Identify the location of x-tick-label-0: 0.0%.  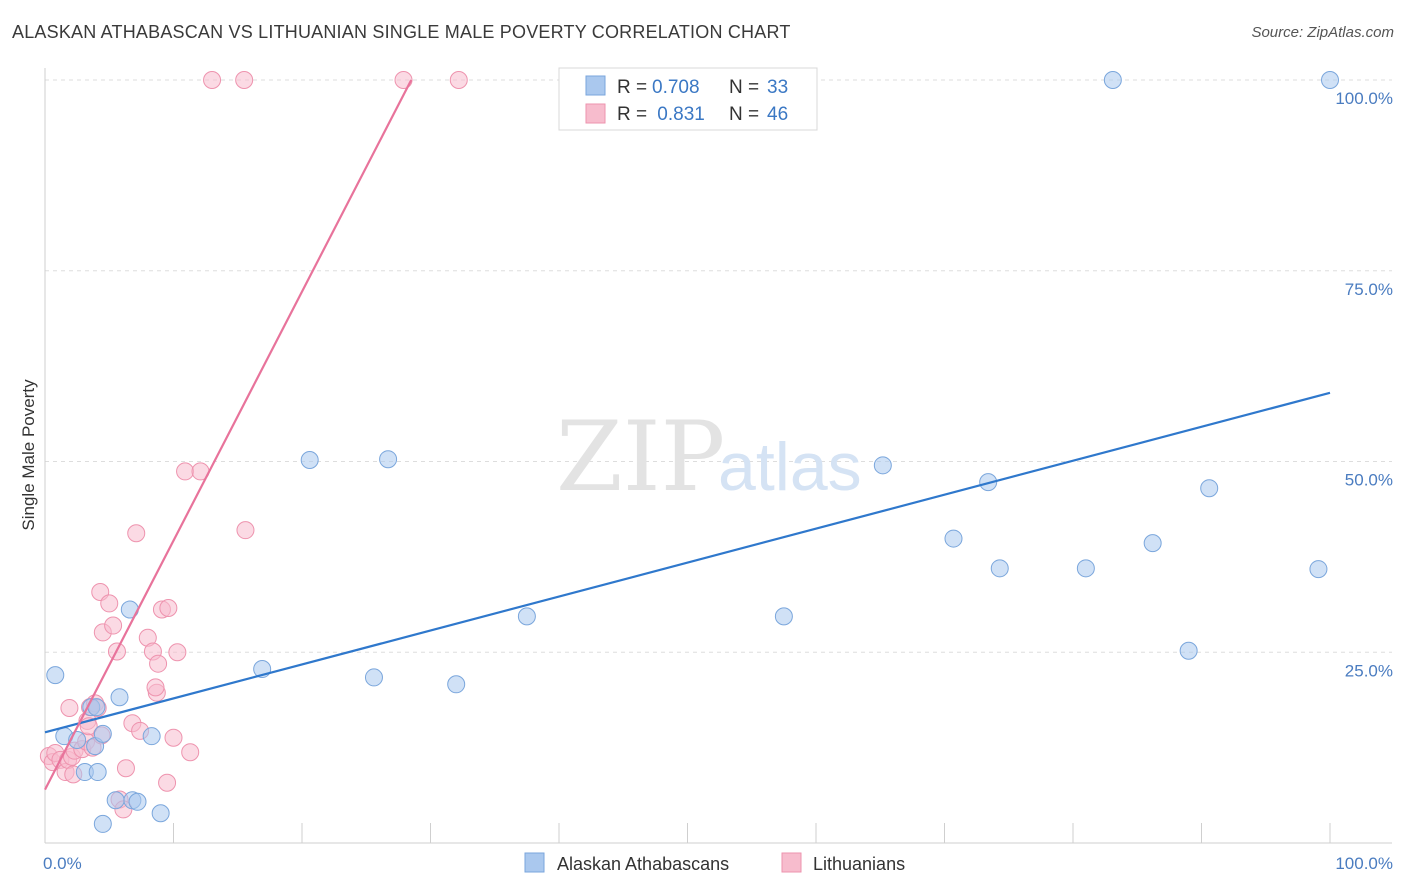
(62, 863).